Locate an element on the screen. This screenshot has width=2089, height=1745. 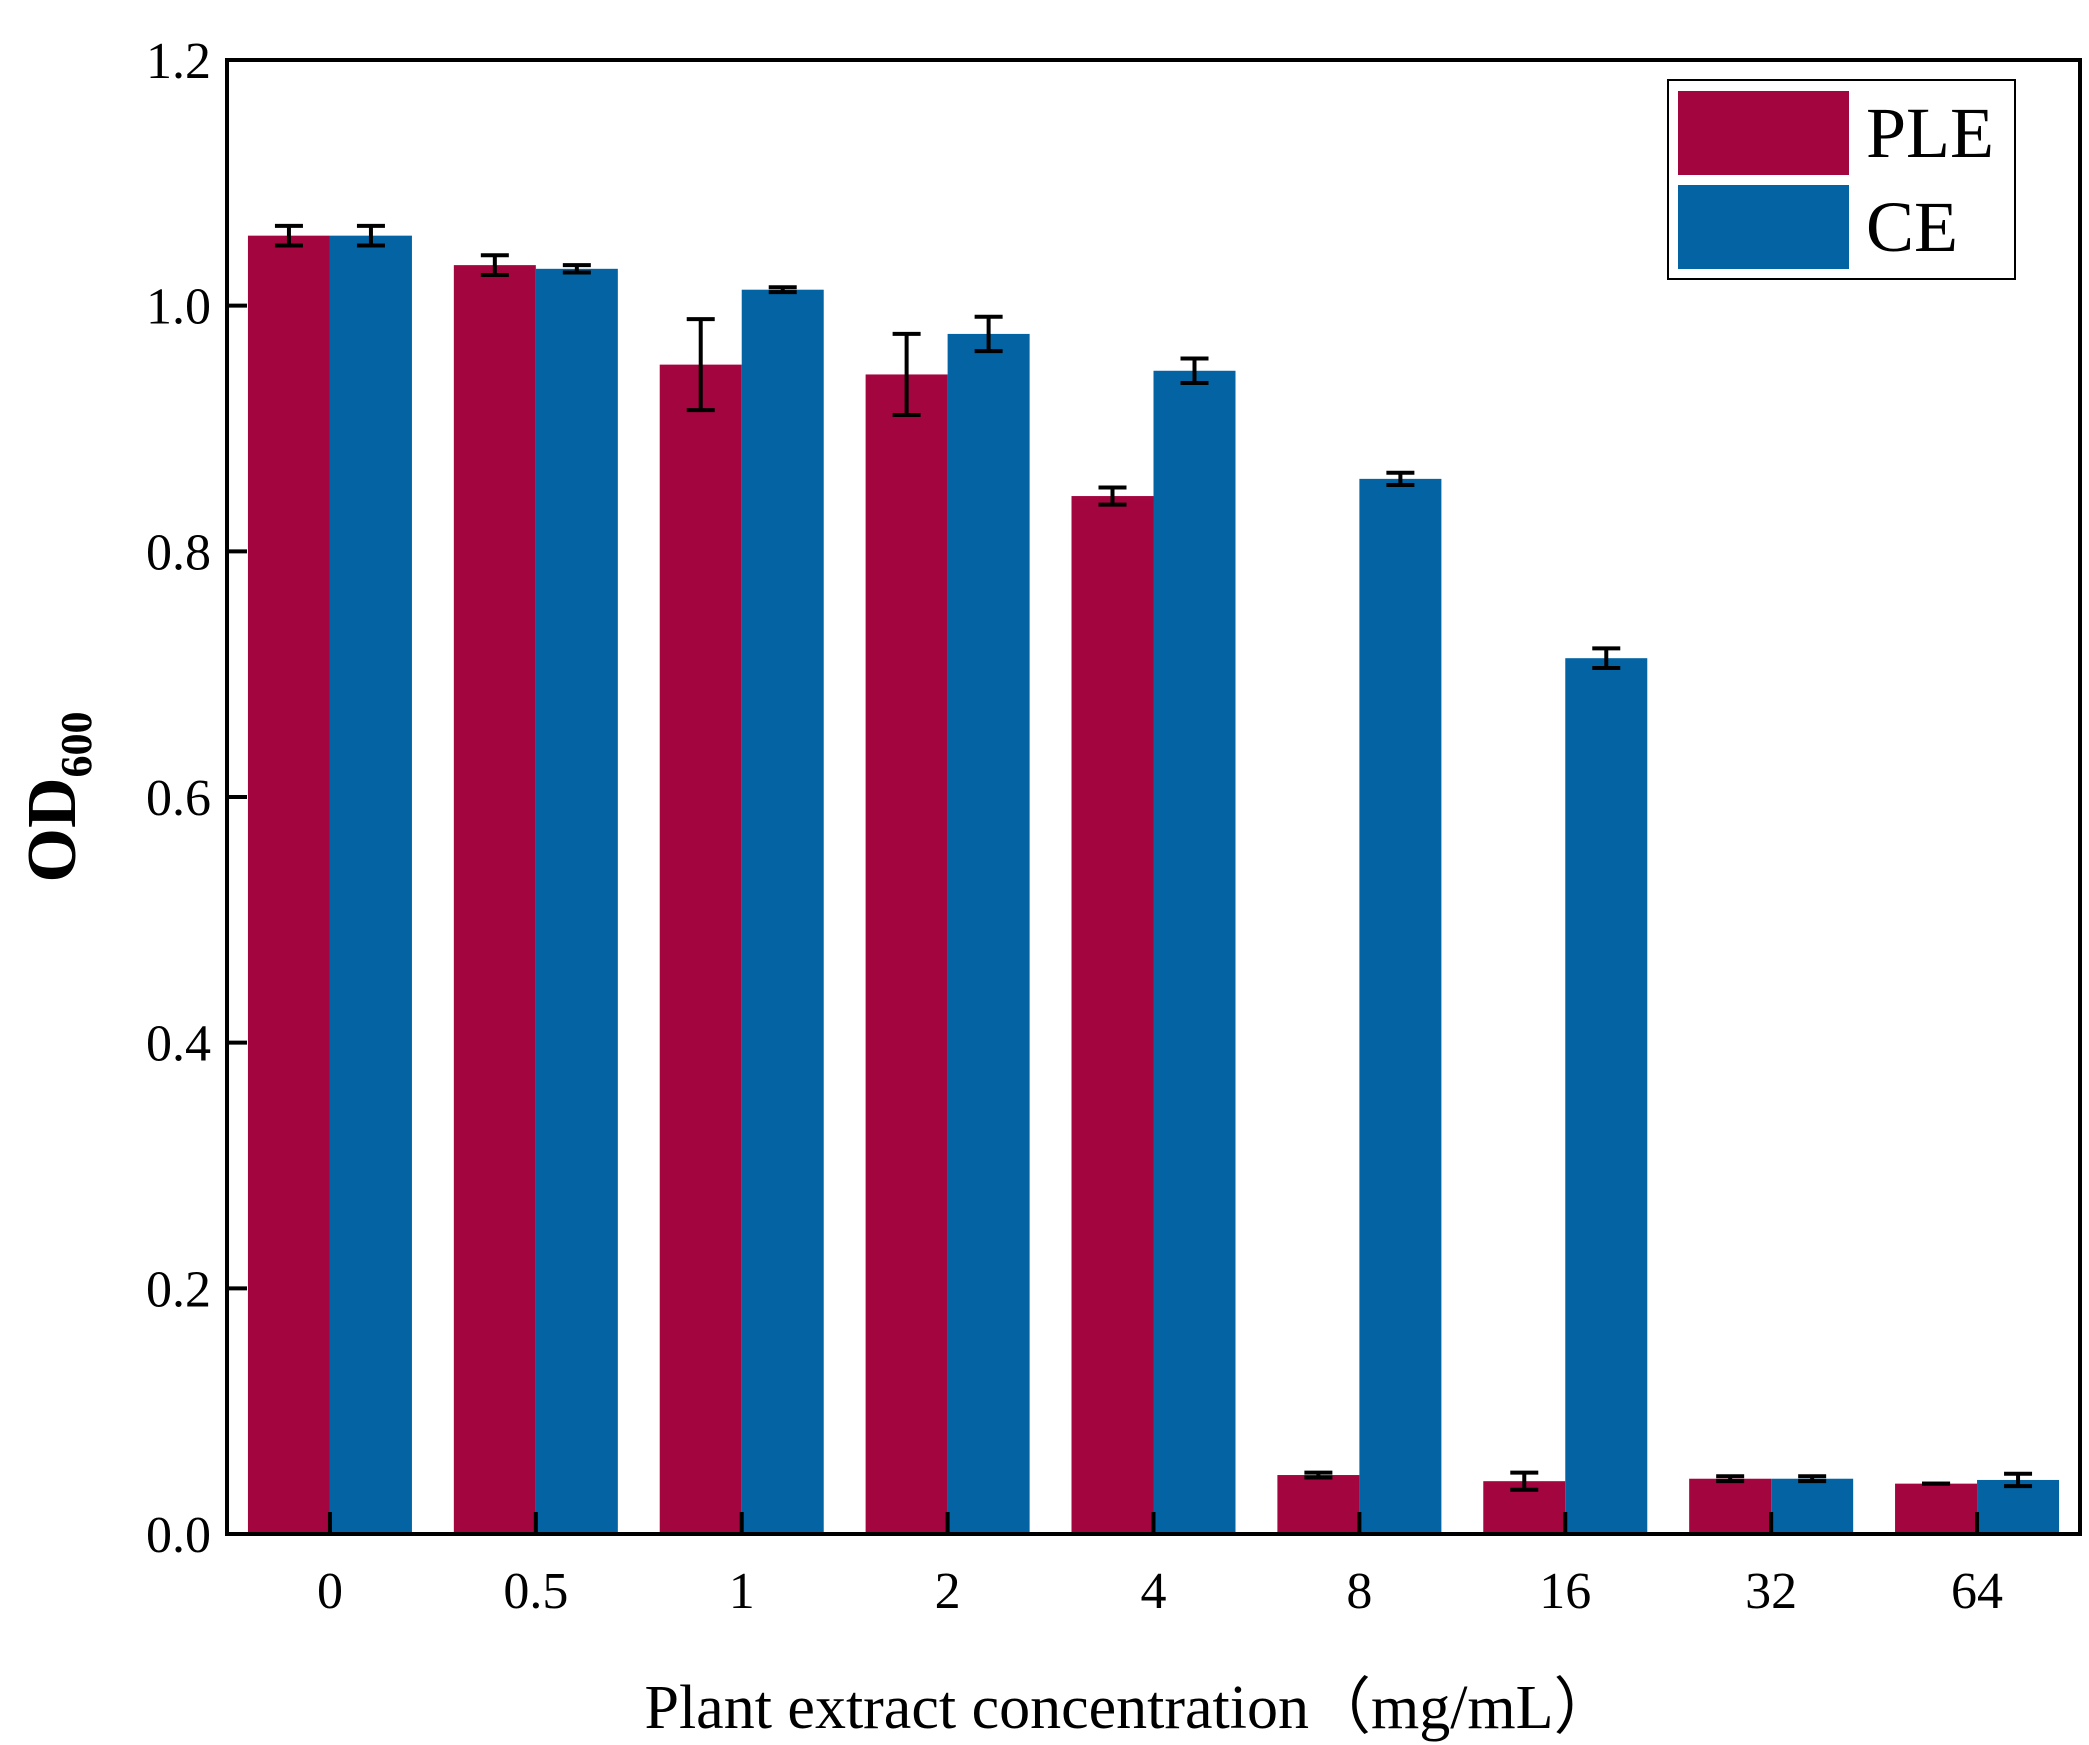
y-axis-title-subscript: 600 is located at coordinates (76, 745).